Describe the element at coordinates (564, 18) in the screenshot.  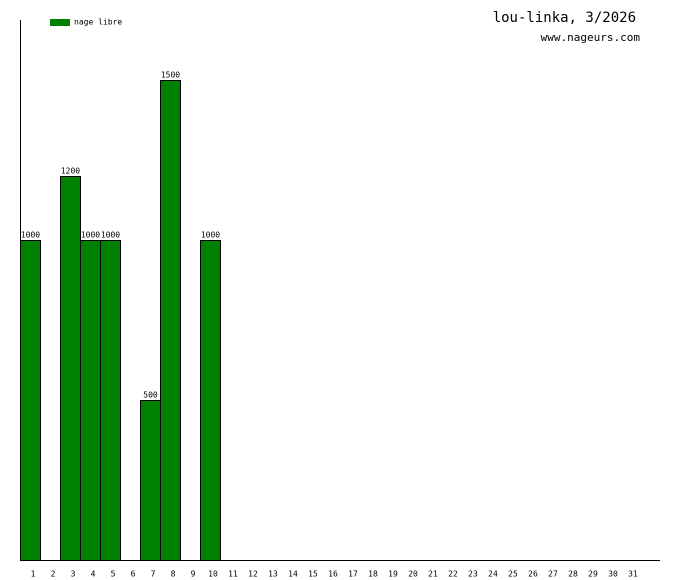
I see `chart-title: lou-linka, 3/2026` at that location.